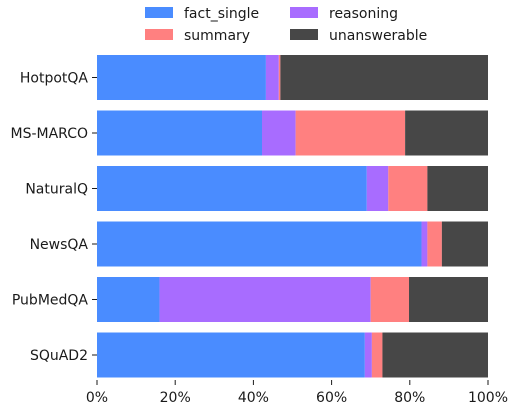 The image size is (509, 407). What do you see at coordinates (377, 355) in the screenshot?
I see `bar-squad2-summary` at bounding box center [377, 355].